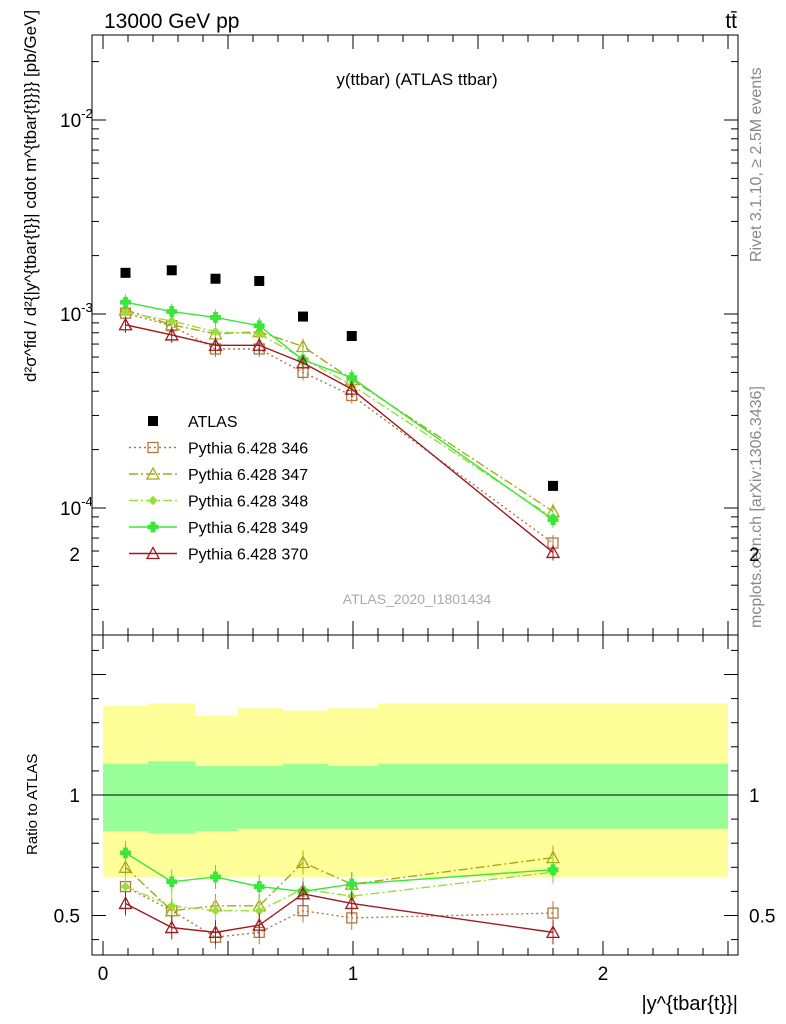 This screenshot has width=786, height=1024. What do you see at coordinates (67, 917) in the screenshot?
I see `ratio-y-tick-label: 0.5` at bounding box center [67, 917].